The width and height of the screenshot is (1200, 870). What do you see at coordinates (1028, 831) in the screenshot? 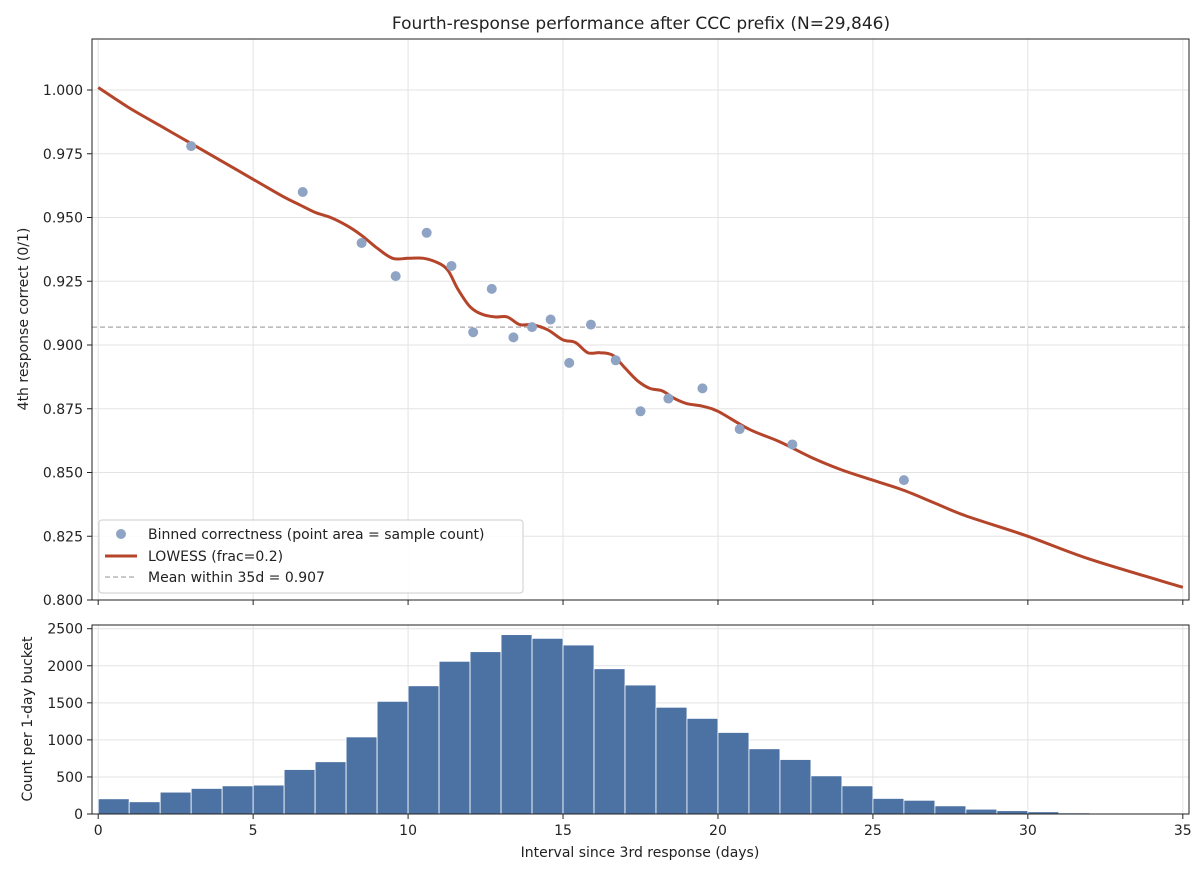
I see `bottom-x-tick-label: 30` at bounding box center [1028, 831].